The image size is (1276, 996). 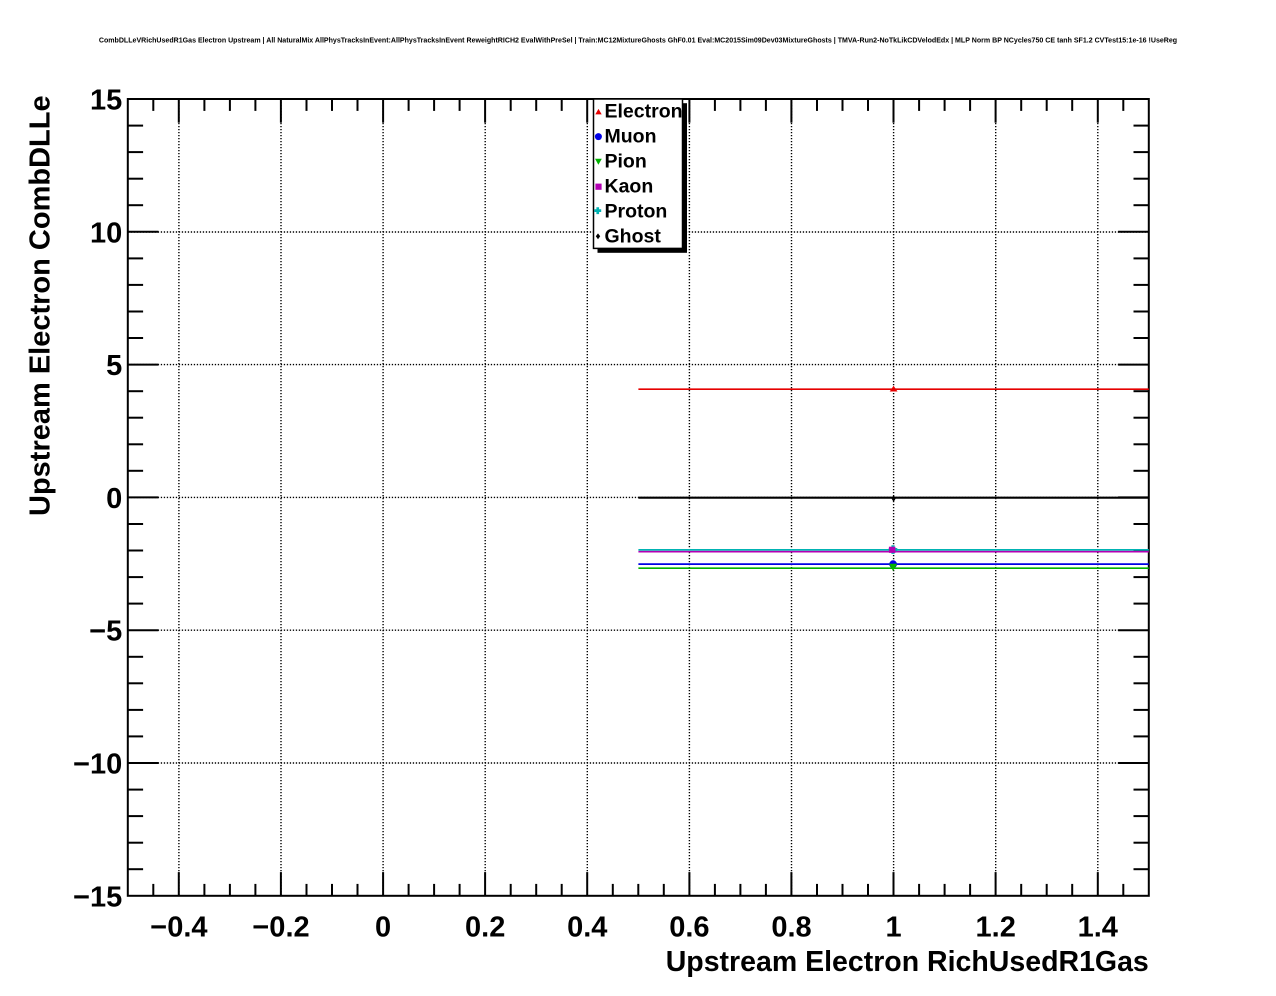 What do you see at coordinates (631, 137) in the screenshot?
I see `svg-text: Muon` at bounding box center [631, 137].